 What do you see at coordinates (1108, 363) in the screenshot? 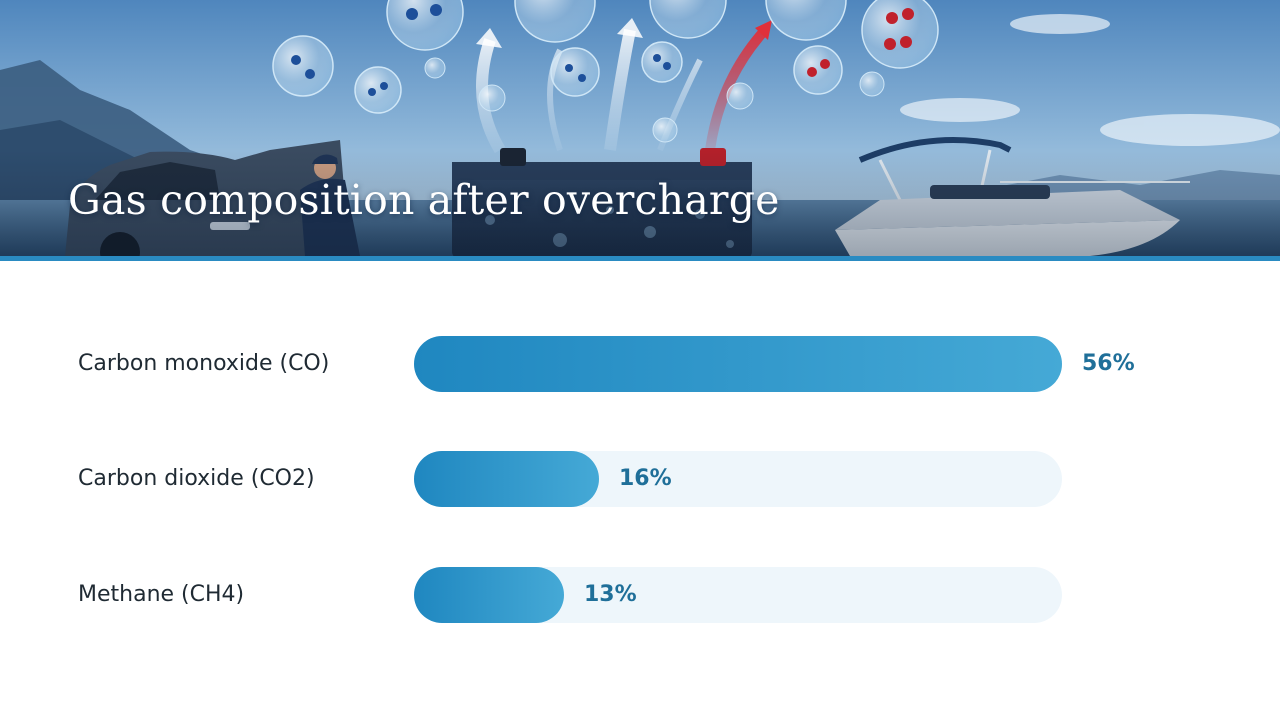
I see `value-label: 56%` at bounding box center [1108, 363].